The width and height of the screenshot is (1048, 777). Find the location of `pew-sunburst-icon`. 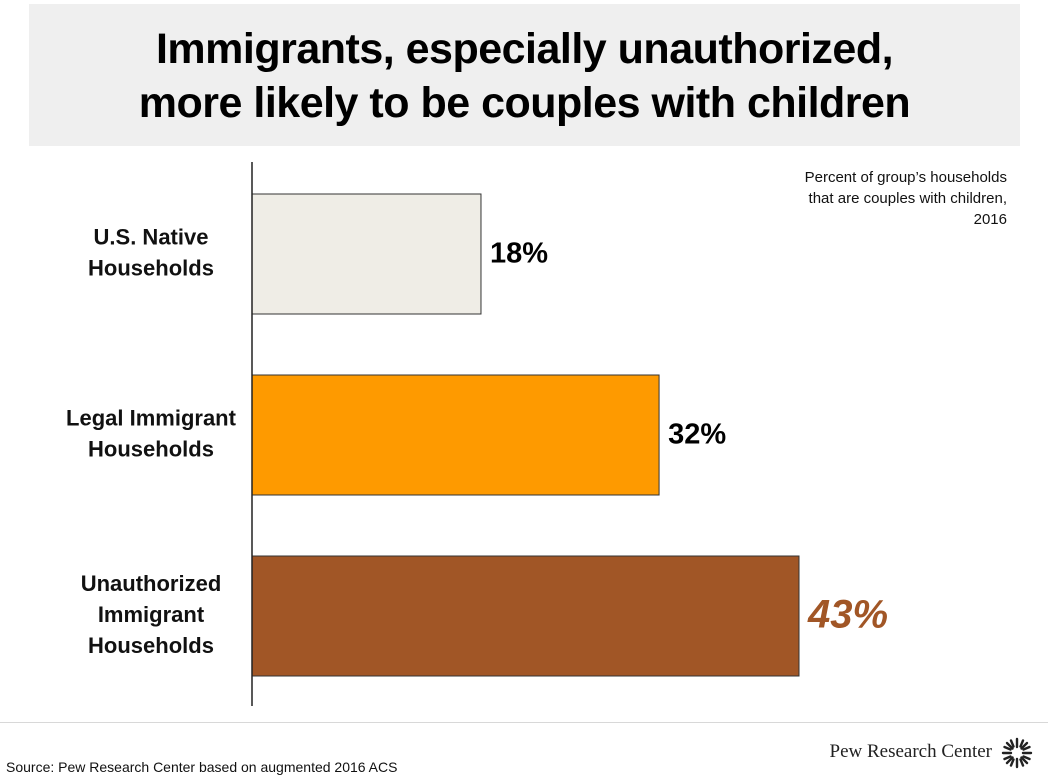

pew-sunburst-icon is located at coordinates (1017, 753).